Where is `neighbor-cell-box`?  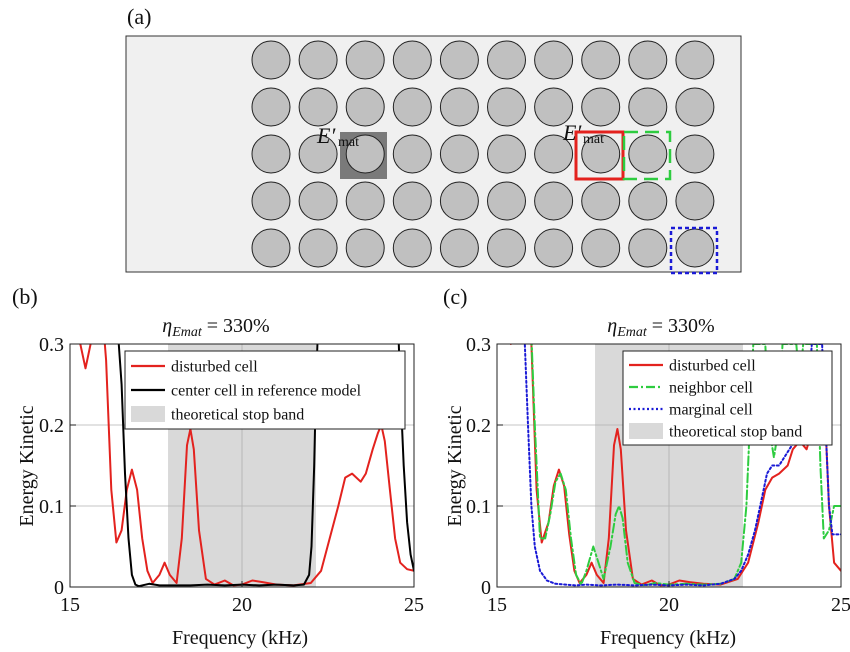
neighbor-cell-box is located at coordinates (647, 155).